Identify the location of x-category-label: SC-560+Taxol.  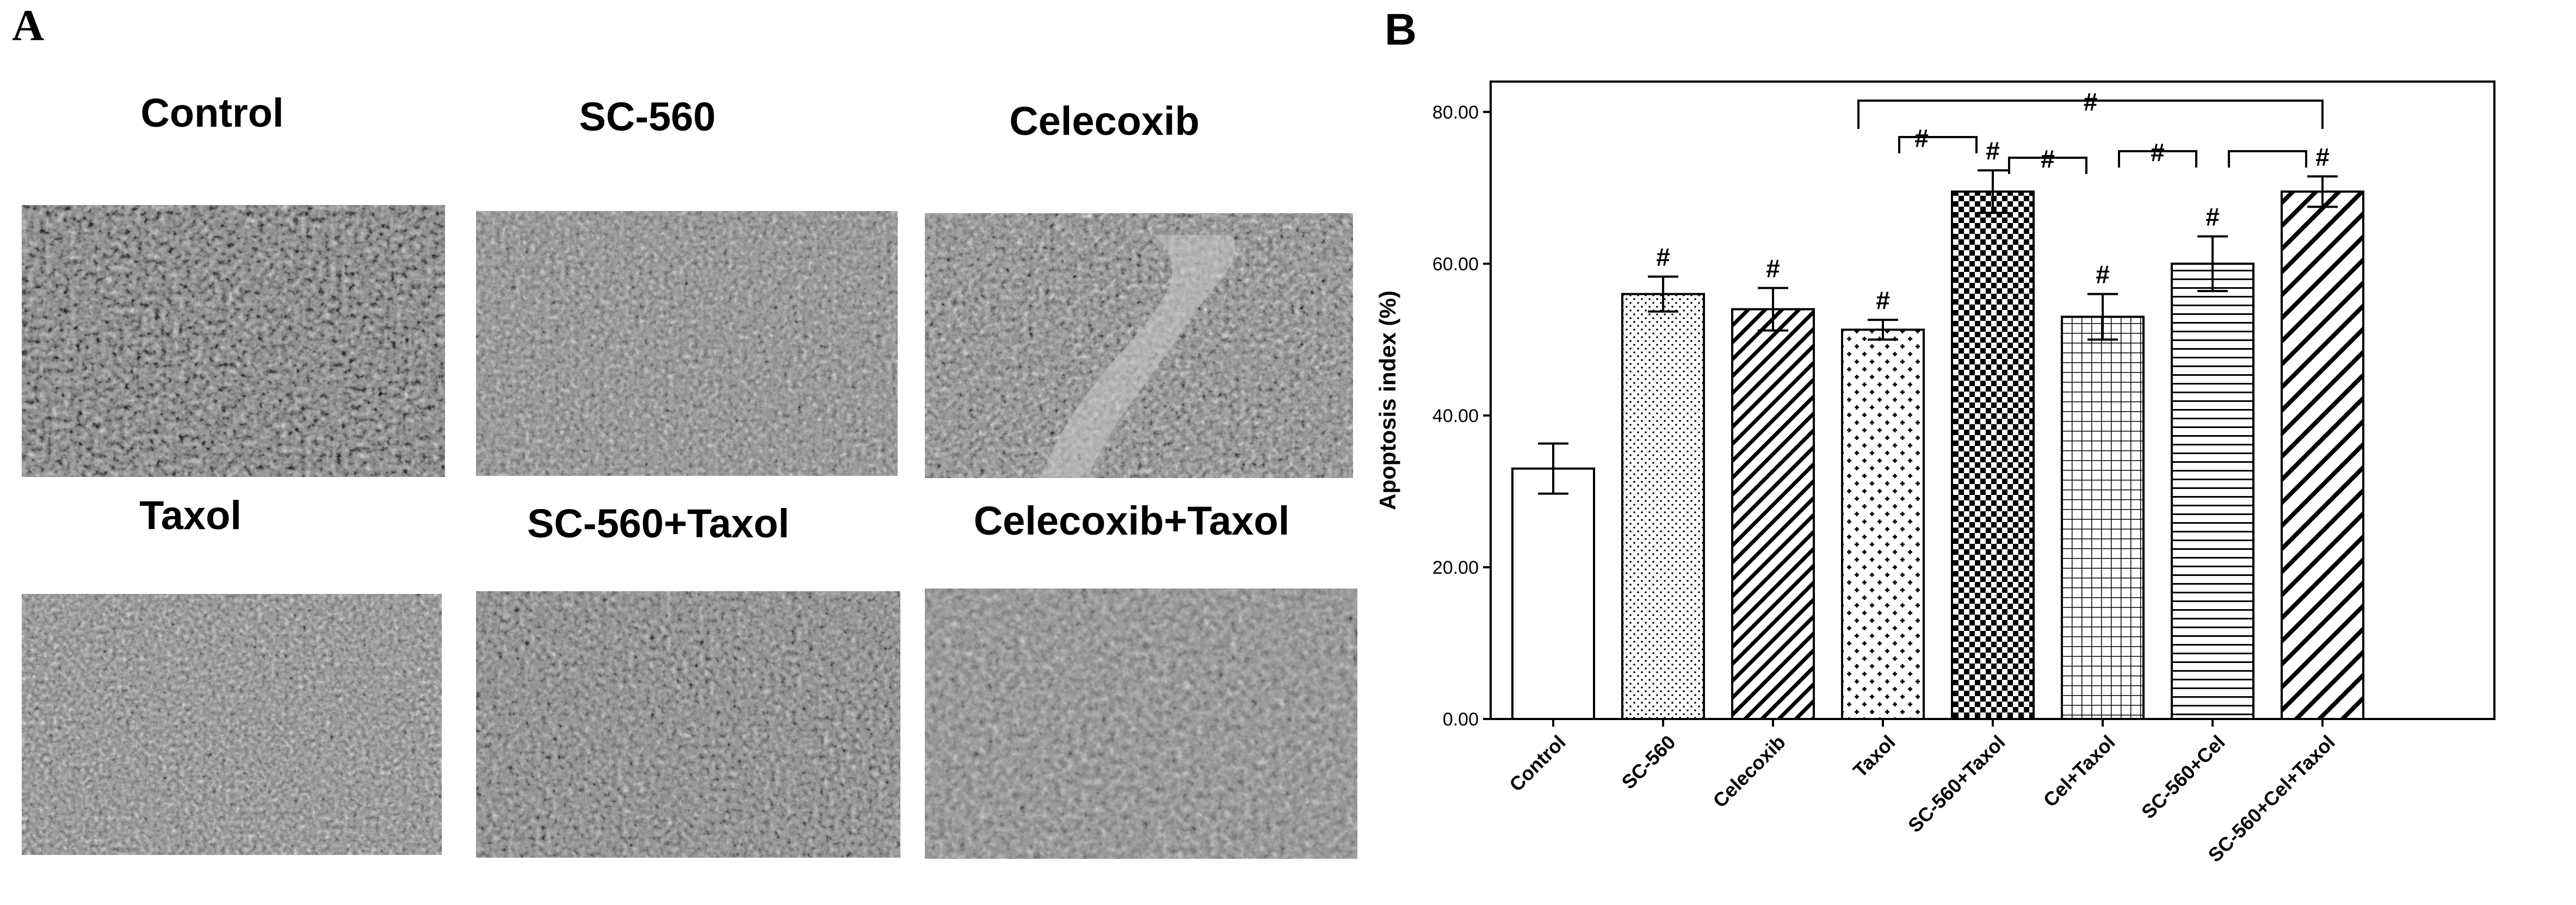
(1957, 784).